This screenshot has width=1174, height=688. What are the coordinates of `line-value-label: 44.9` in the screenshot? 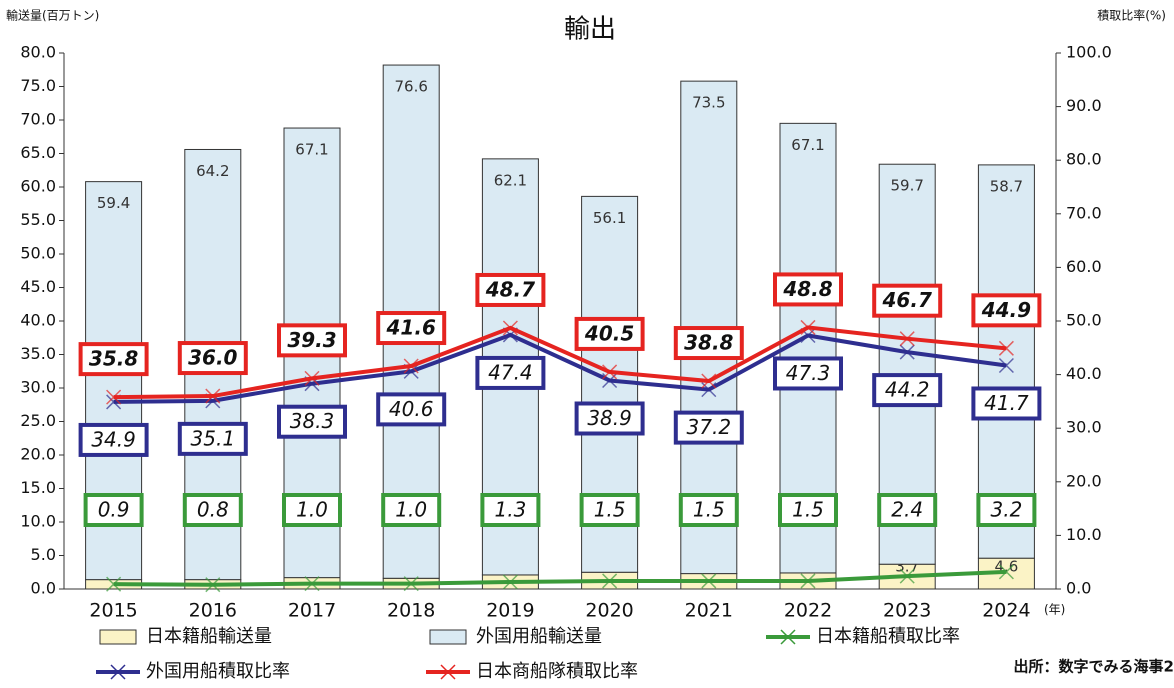 It's located at (1006, 310).